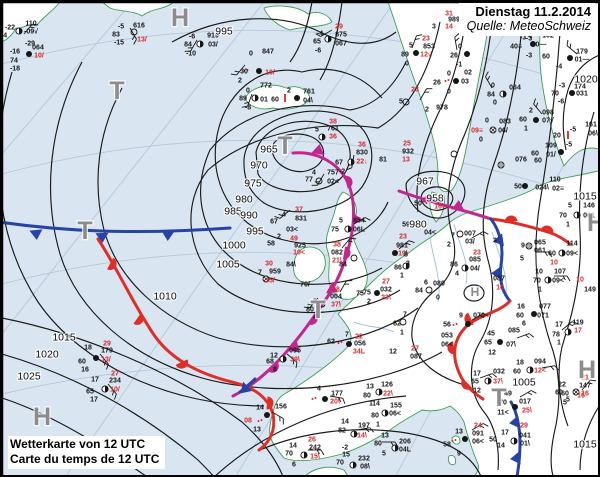 The image size is (600, 477). What do you see at coordinates (460, 254) in the screenshot?
I see `river` at bounding box center [460, 254].